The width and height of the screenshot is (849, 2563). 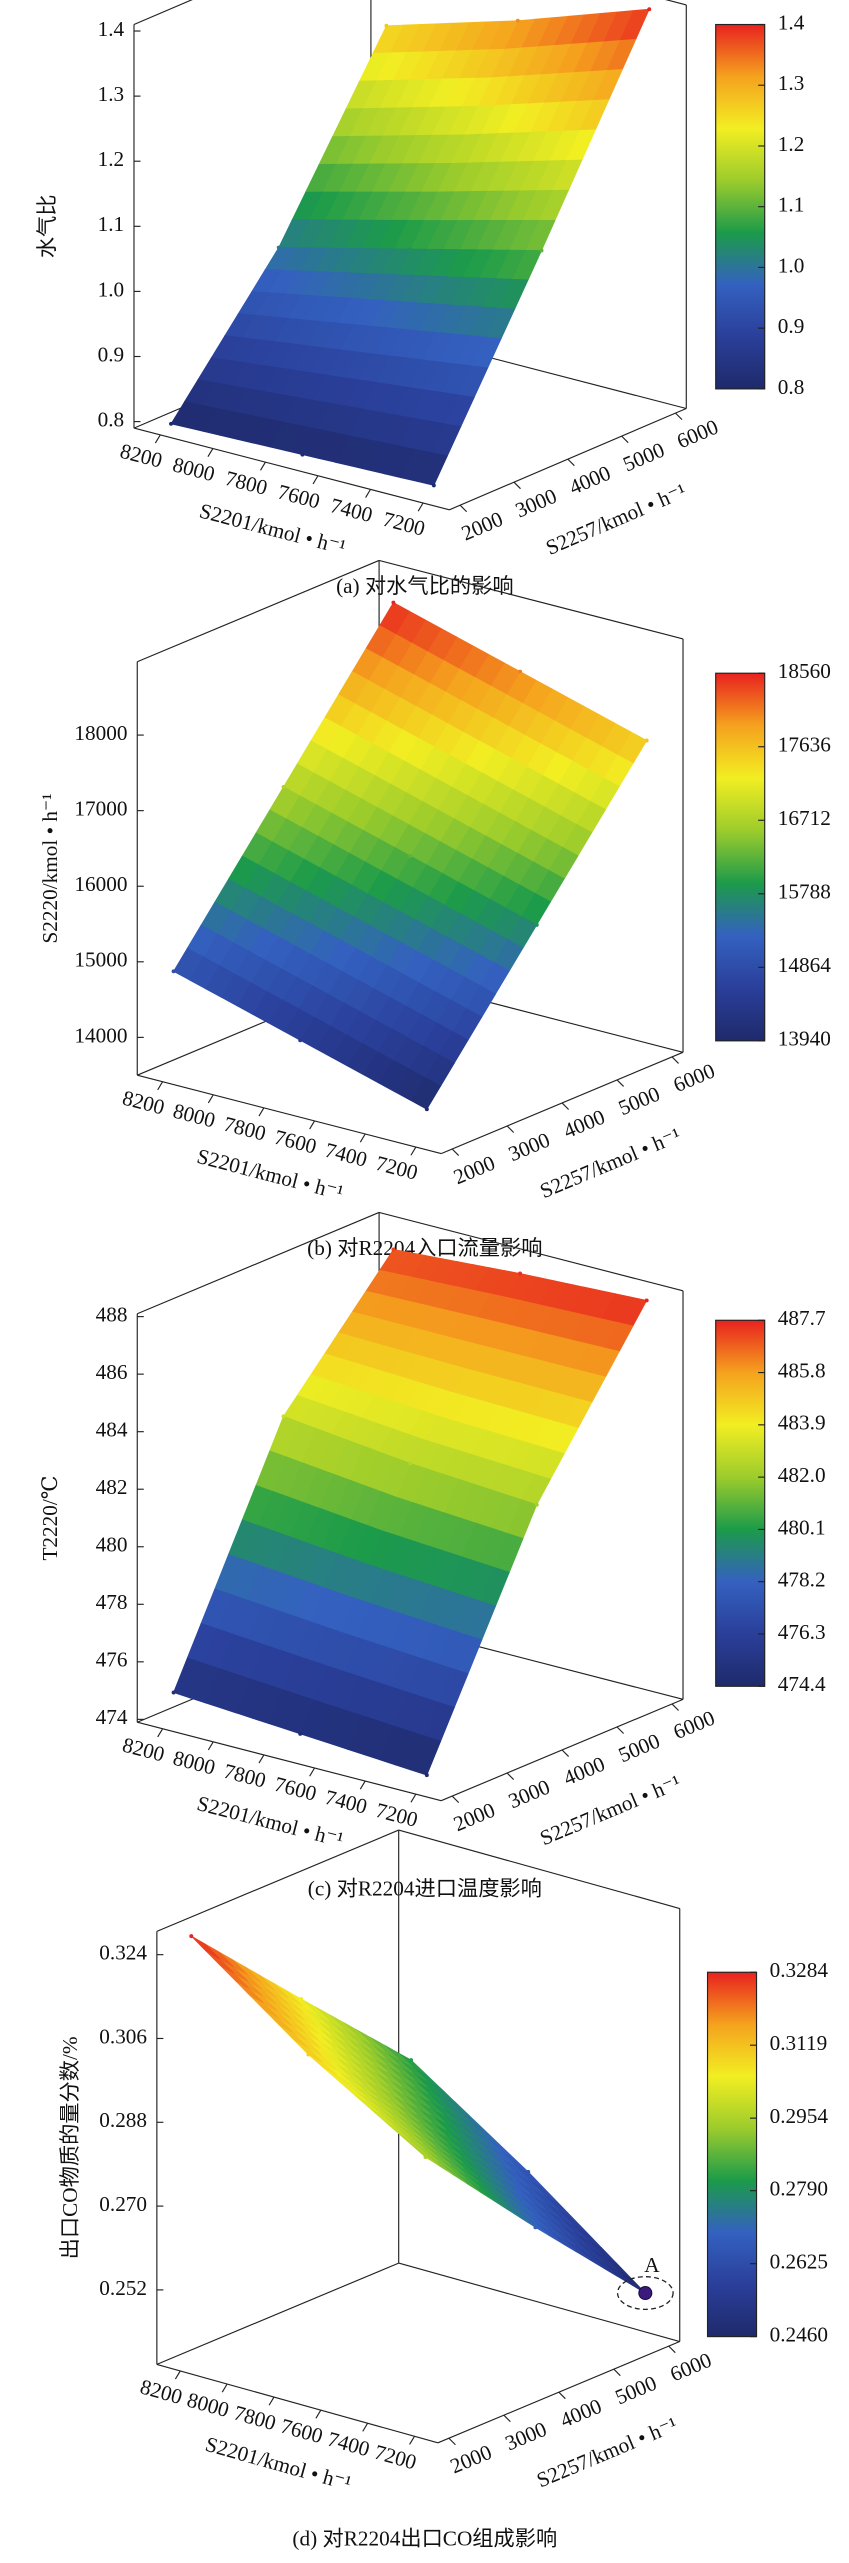 What do you see at coordinates (123, 2204) in the screenshot?
I see `z-tick-label: 0.270` at bounding box center [123, 2204].